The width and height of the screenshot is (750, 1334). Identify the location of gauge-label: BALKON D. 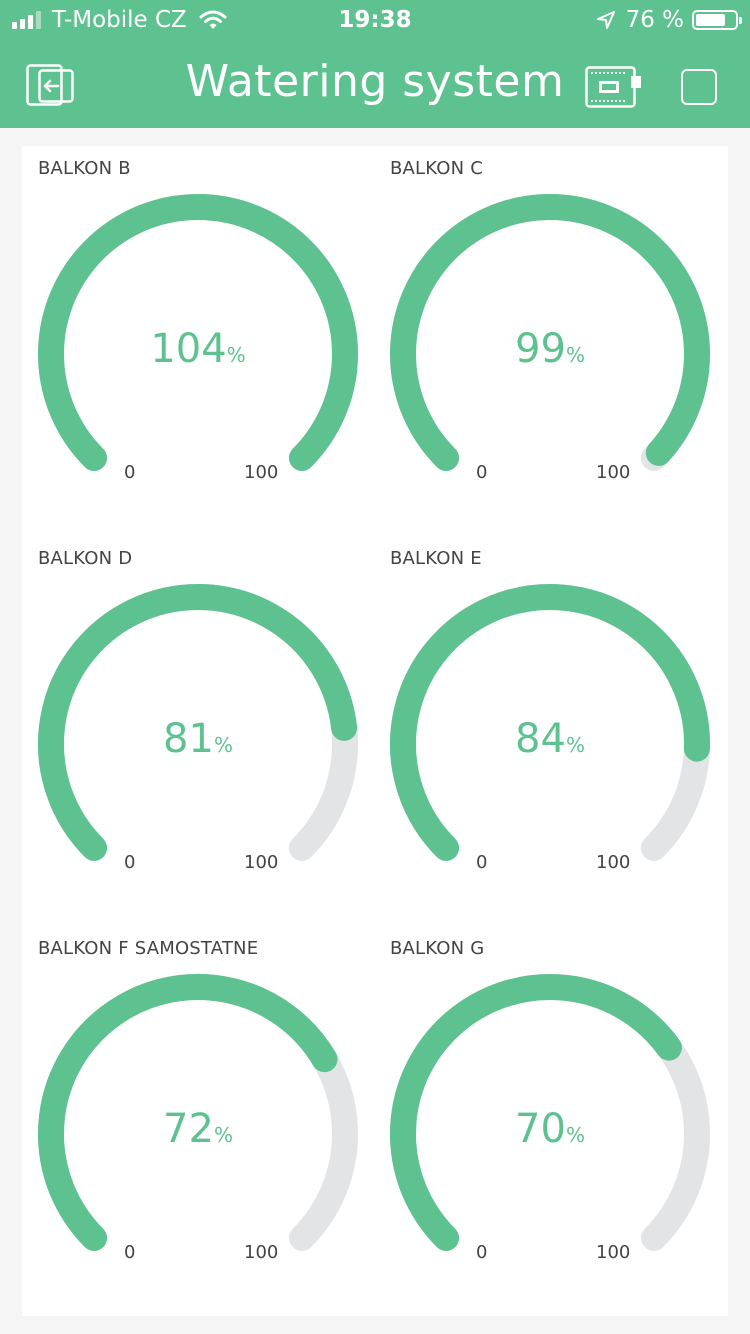
(85, 558).